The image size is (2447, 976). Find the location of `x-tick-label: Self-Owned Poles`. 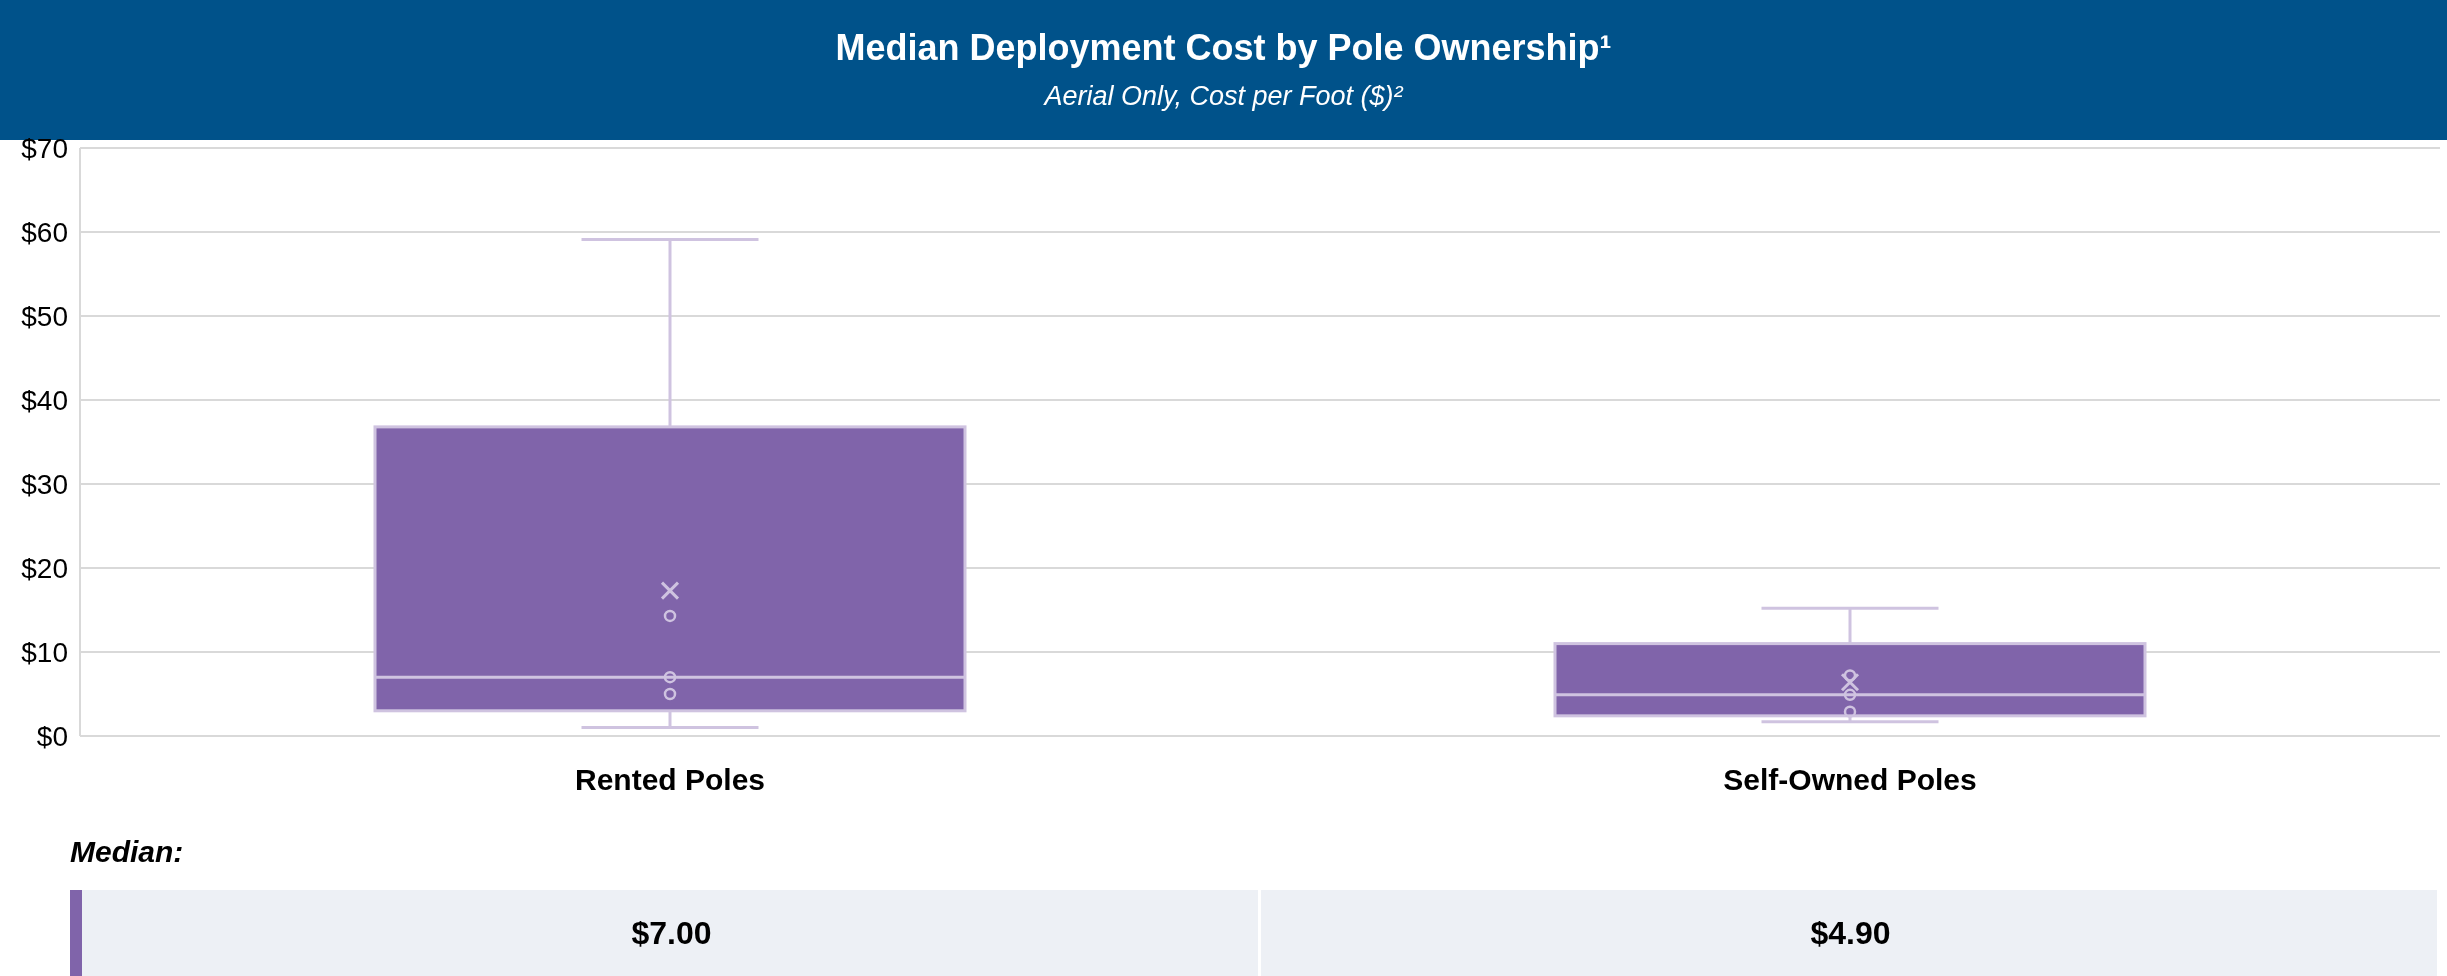

x-tick-label: Self-Owned Poles is located at coordinates (1850, 779).